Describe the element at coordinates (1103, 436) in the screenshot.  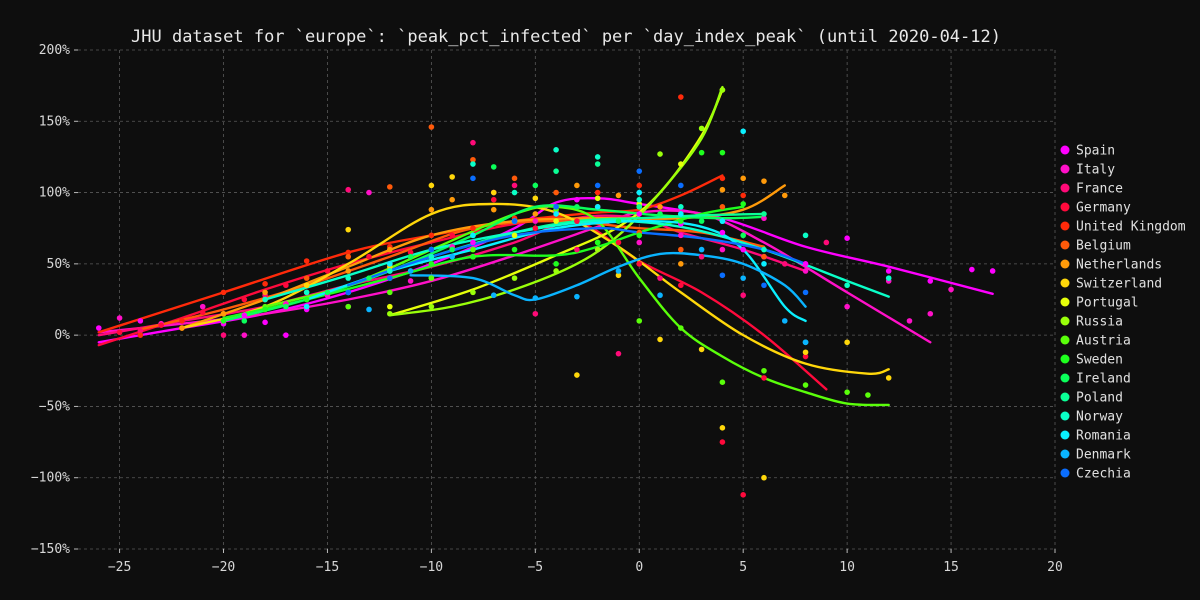
I see `legend-label: Romania` at that location.